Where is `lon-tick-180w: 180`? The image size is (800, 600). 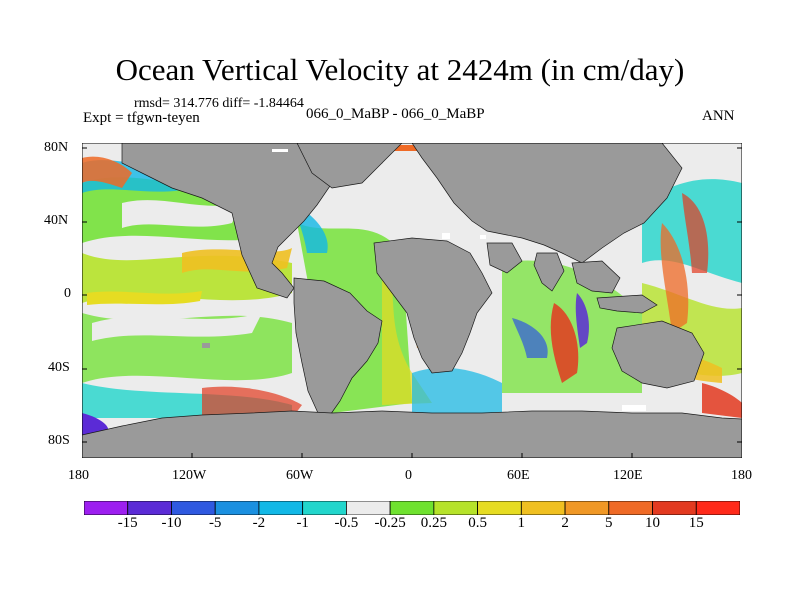
lon-tick-180w: 180 is located at coordinates (78, 475).